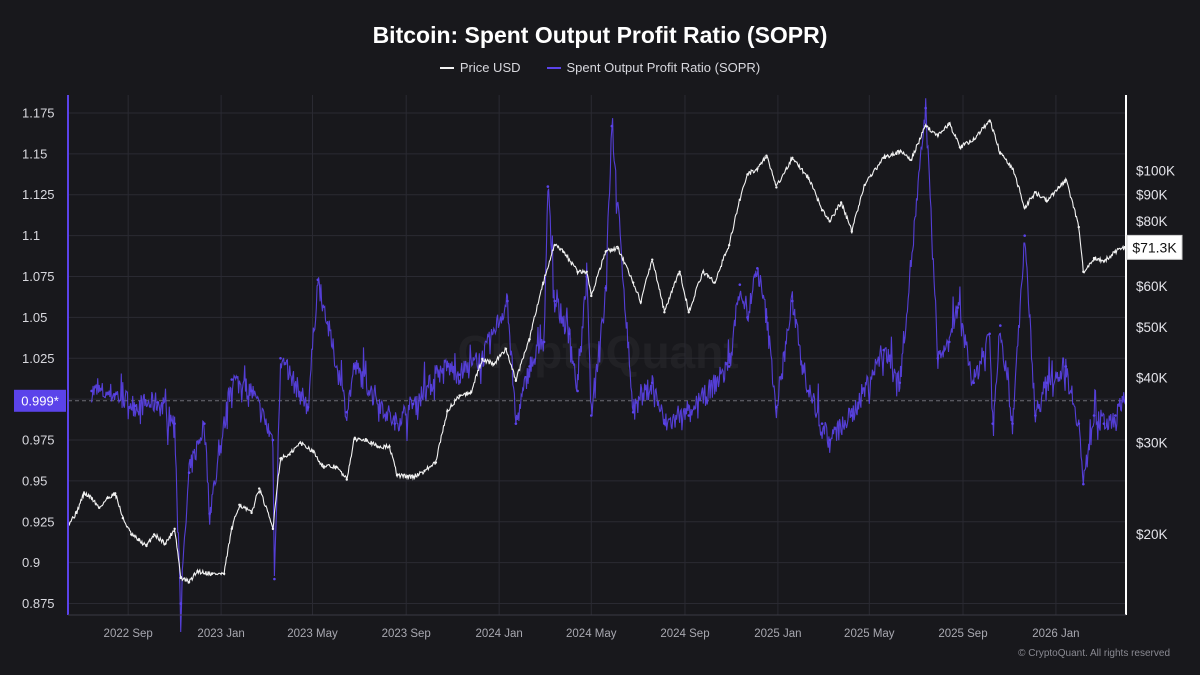 The image size is (1200, 675). Describe the element at coordinates (220, 634) in the screenshot. I see `x-tick-label-1: 2023 Jan` at that location.